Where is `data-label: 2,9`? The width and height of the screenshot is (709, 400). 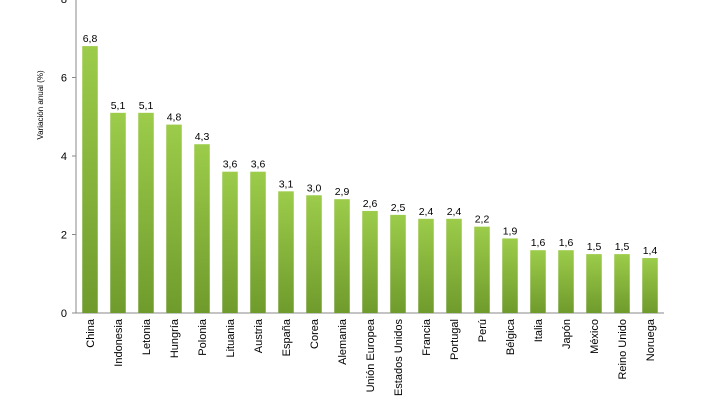
data-label: 2,9 is located at coordinates (342, 192).